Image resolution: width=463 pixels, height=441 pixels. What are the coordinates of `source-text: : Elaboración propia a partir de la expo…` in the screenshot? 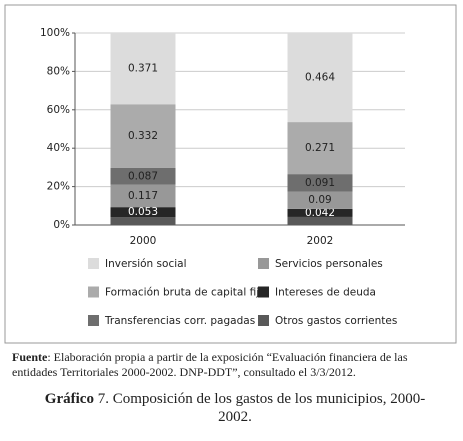 It's located at (210, 364).